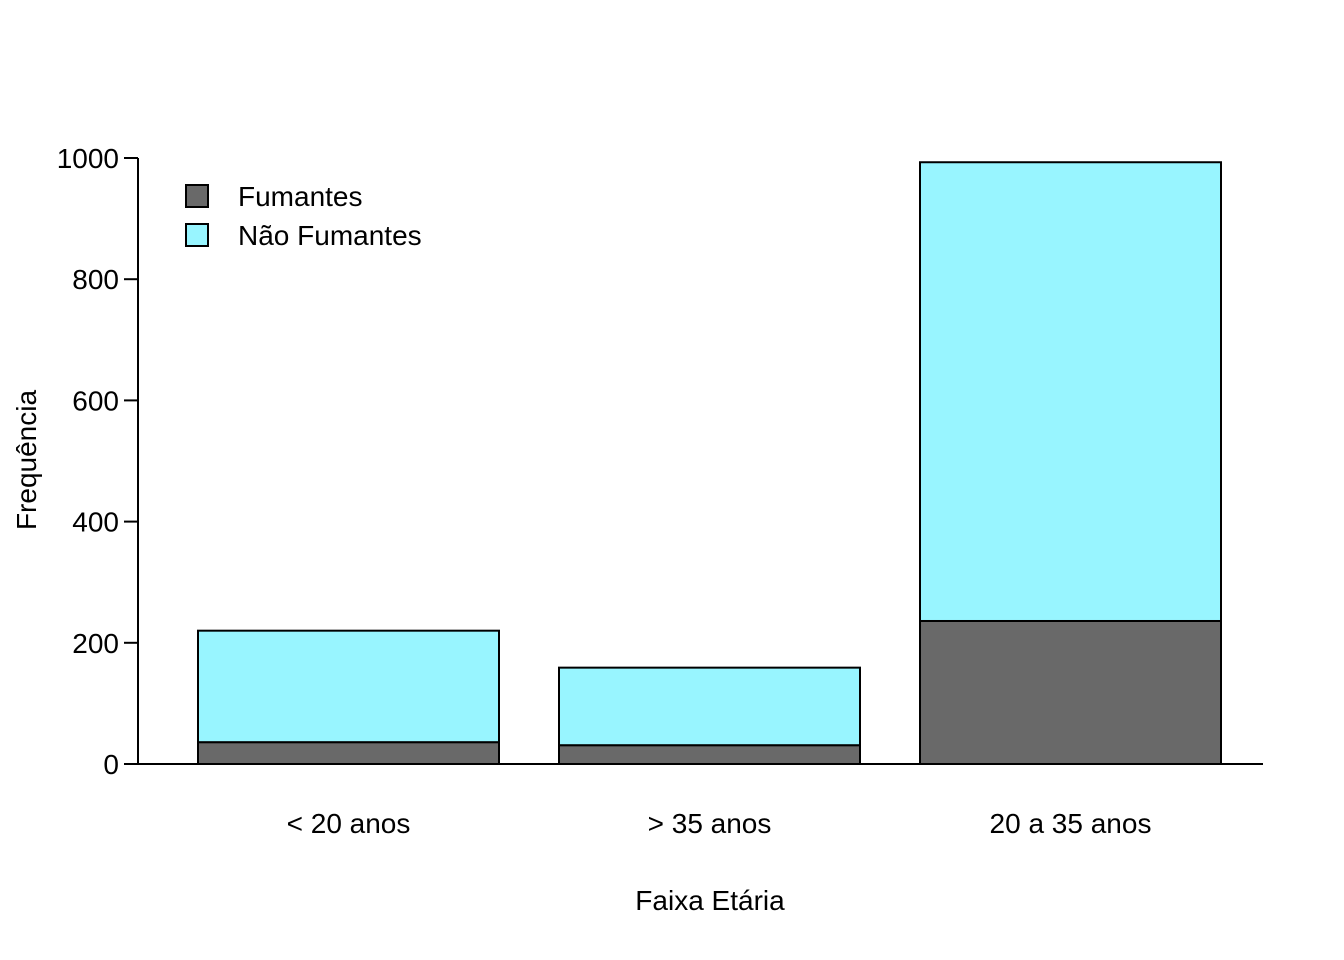  I want to click on x-axis: < 20 anos > 35 anos 20 a 35 anos, so click(700, 801).